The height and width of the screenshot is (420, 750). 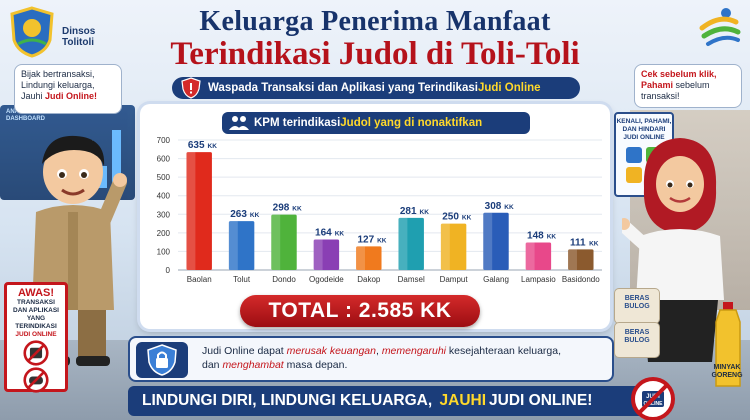 I want to click on board-right-line2: DAN HINDARI, so click(x=644, y=129).